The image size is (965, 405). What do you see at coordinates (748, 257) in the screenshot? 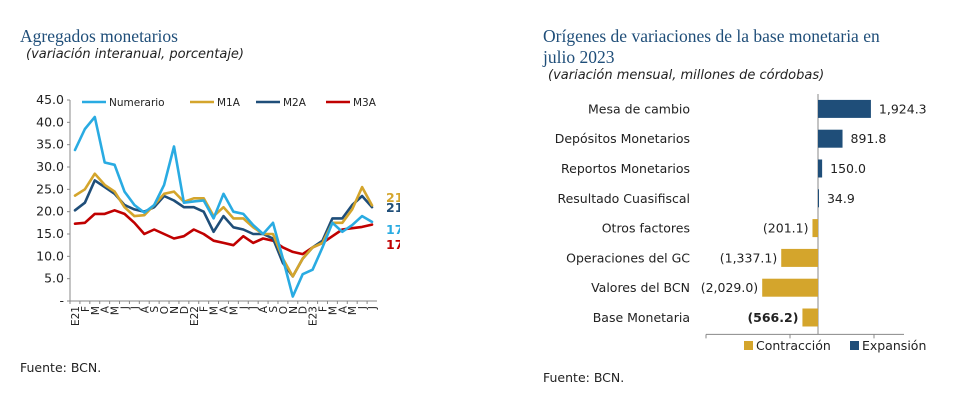
I see `value-label: (1,337.1)` at bounding box center [748, 257].